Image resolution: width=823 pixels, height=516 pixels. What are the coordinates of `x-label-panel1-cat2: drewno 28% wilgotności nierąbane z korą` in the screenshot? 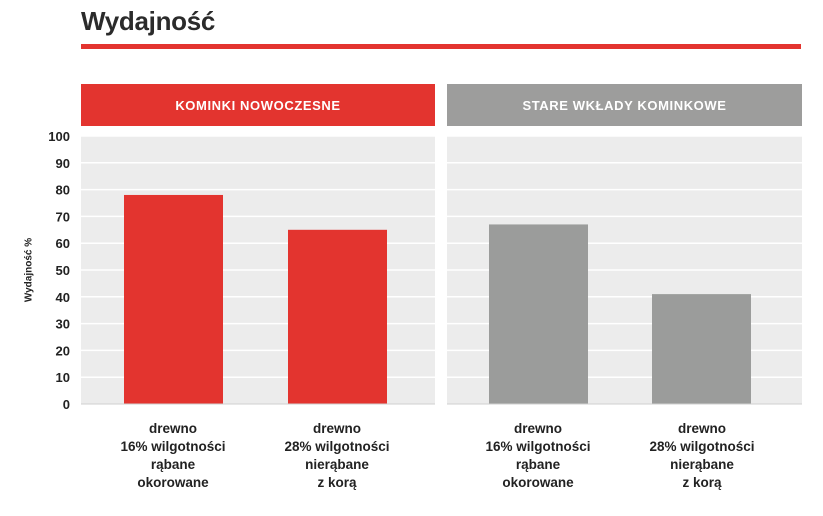 It's located at (337, 455).